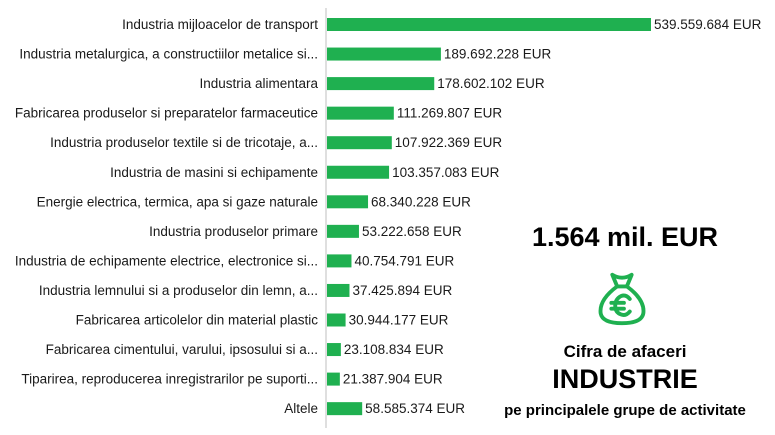  I want to click on category-label: Industria alimentara, so click(258, 83).